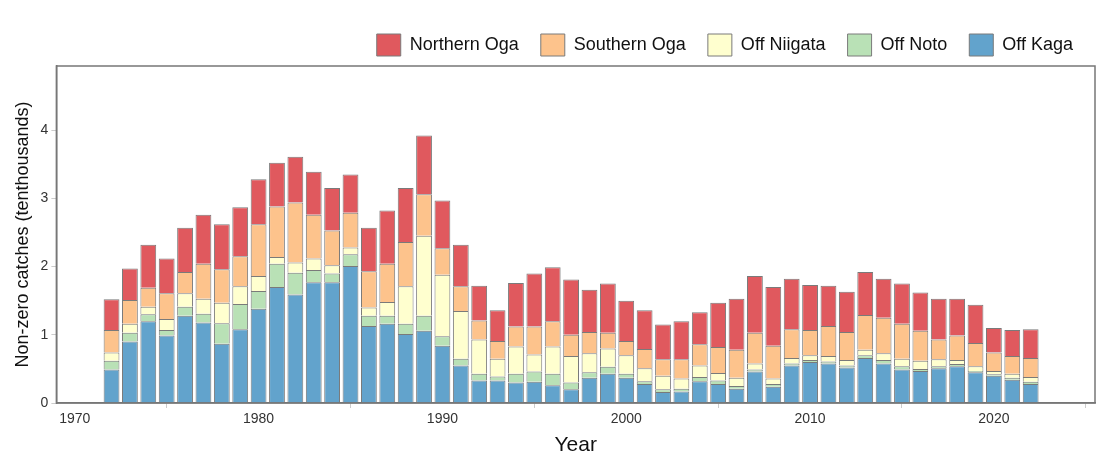  I want to click on legend-label: Off Niigata, so click(783, 43).